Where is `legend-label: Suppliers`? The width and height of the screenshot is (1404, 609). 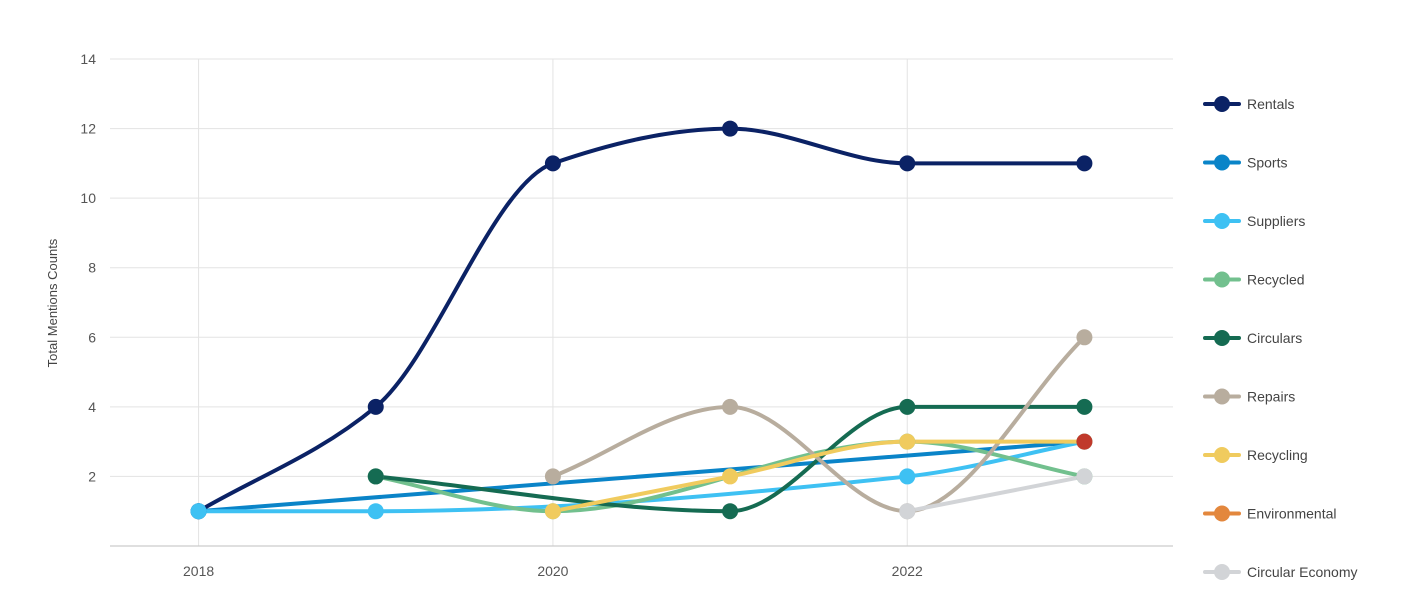 legend-label: Suppliers is located at coordinates (1276, 221).